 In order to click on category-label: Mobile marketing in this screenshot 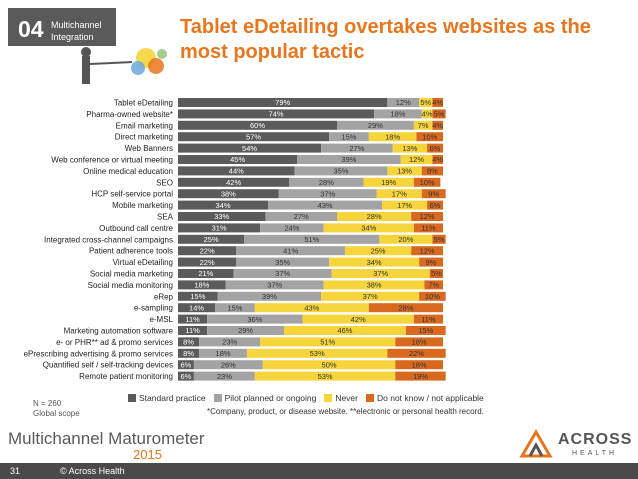, I will do `click(142, 205)`.